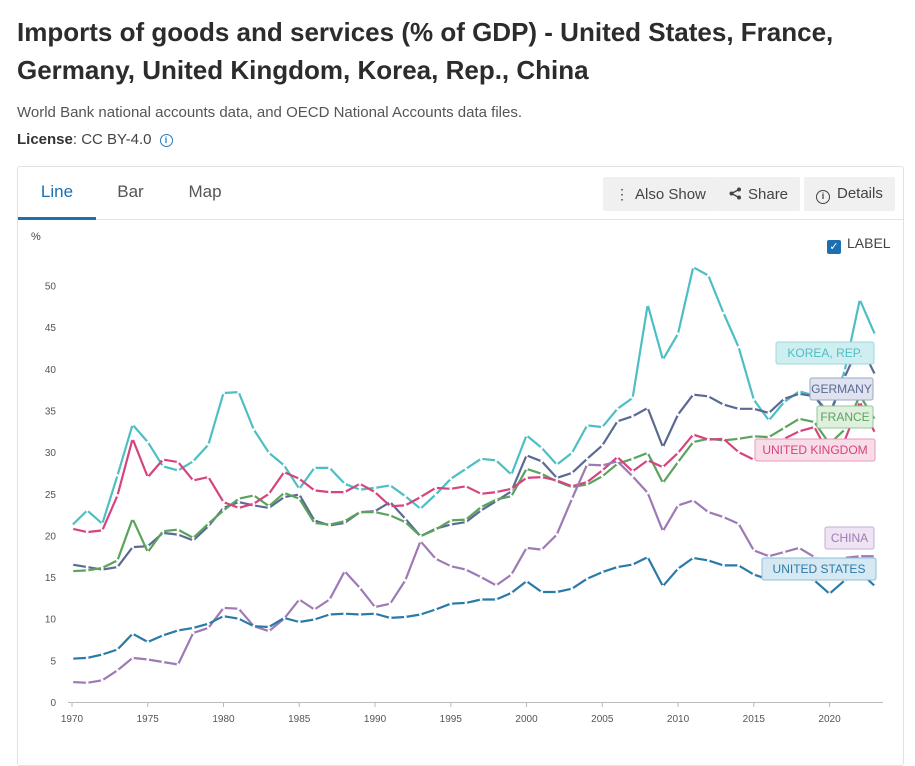  I want to click on checkbox-icon: ✓, so click(834, 247).